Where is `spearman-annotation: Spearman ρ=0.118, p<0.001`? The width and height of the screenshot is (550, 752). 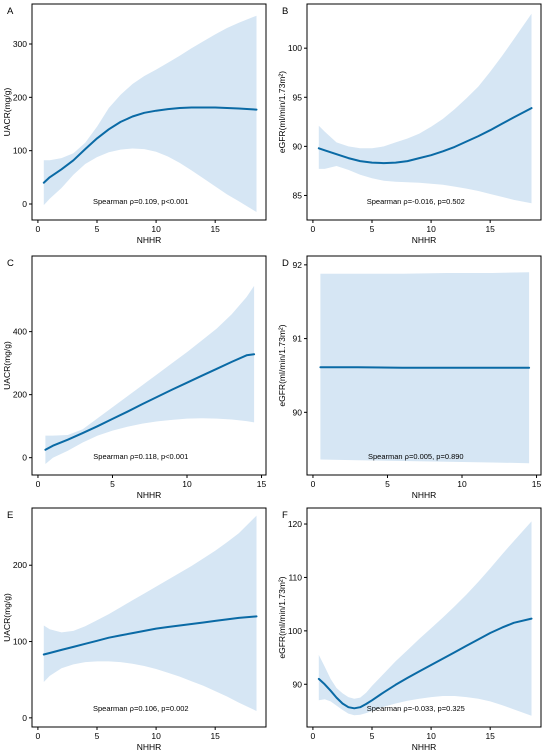
spearman-annotation: Spearman ρ=0.118, p<0.001 is located at coordinates (140, 456).